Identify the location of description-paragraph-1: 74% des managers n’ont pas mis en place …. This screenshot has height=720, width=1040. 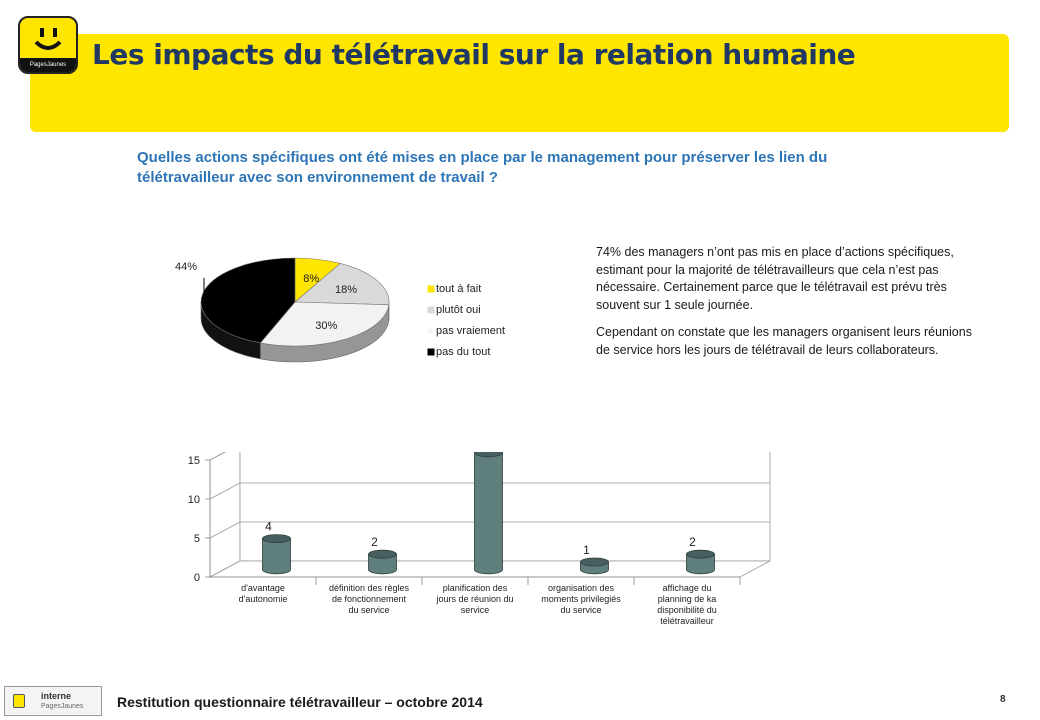
(775, 278).